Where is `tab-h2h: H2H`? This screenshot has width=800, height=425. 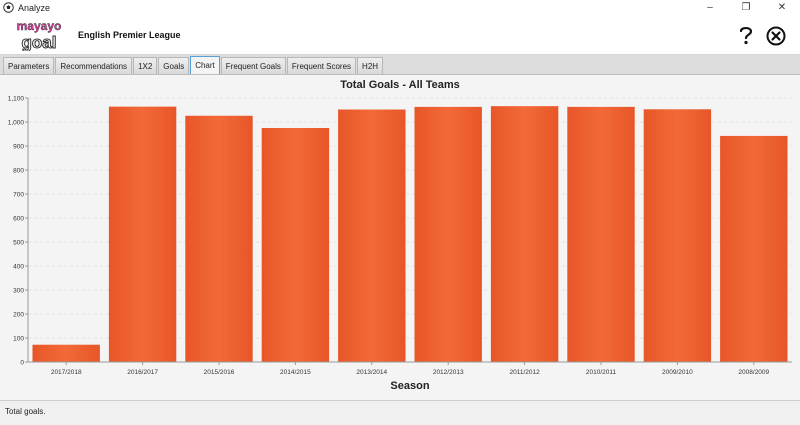
tab-h2h: H2H is located at coordinates (370, 65).